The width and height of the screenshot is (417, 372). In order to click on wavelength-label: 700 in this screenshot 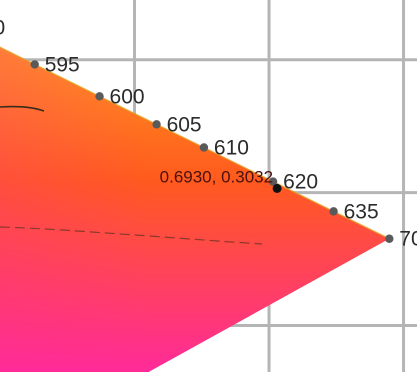, I will do `click(408, 239)`.